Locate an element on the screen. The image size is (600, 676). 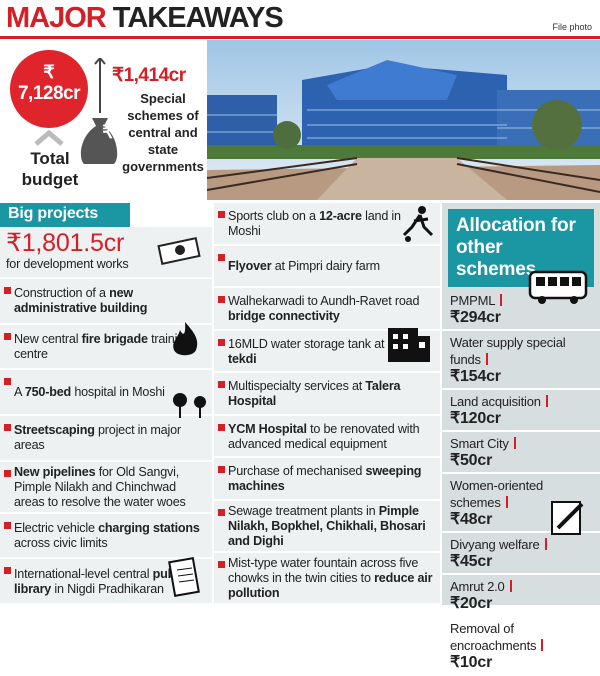
bold-text: 750-bed is located at coordinates (48, 392).